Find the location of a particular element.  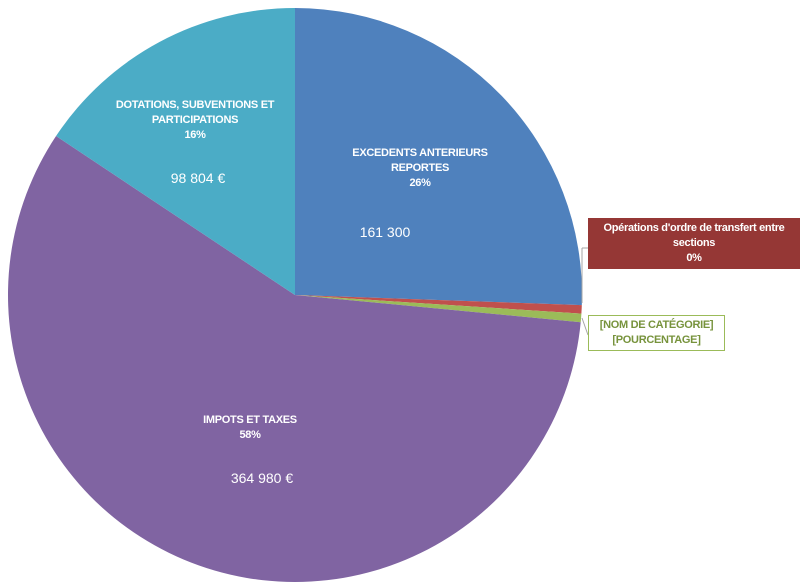

percent-label: [POURCENTAGE] is located at coordinates (656, 340).